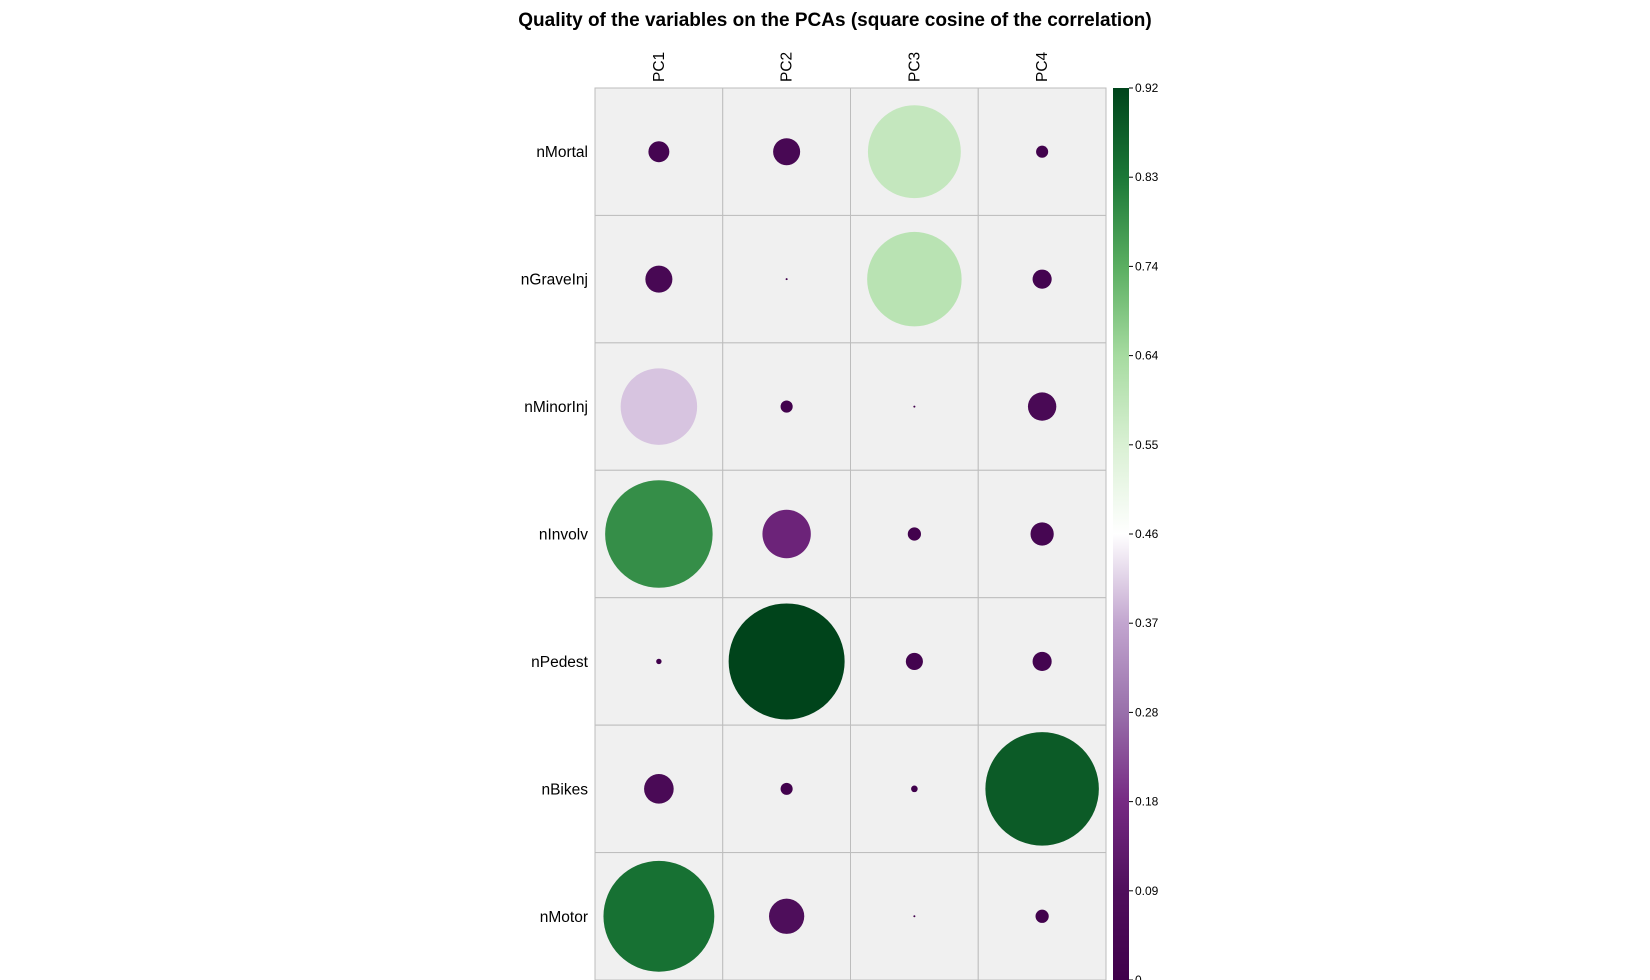  I want to click on row-label: nPedest, so click(560, 662).